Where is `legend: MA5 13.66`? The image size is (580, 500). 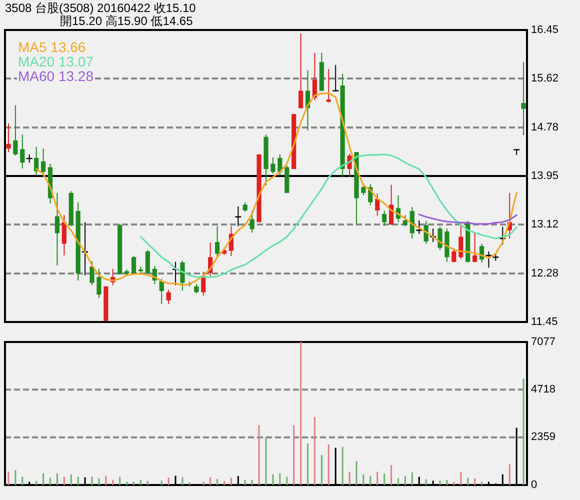 legend: MA5 13.66 is located at coordinates (52, 47).